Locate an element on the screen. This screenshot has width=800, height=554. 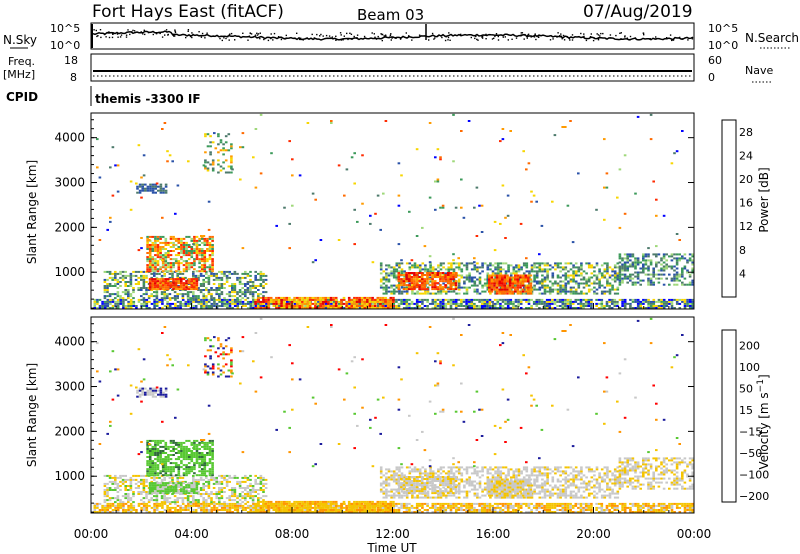
freq-label-line1: Freq. is located at coordinates (21, 61).